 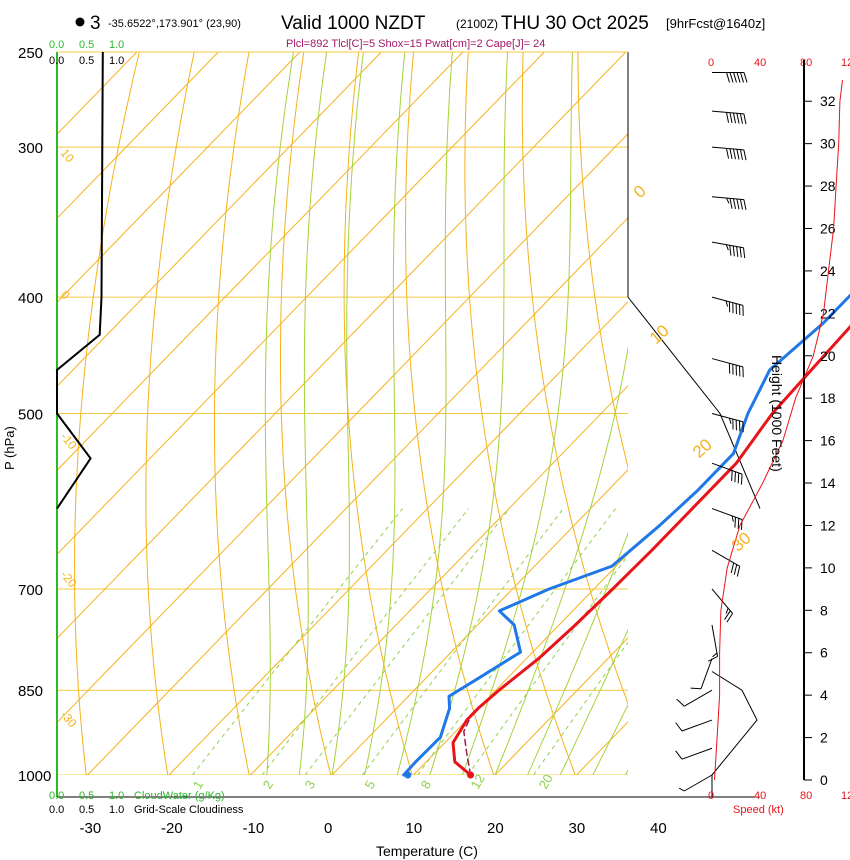 What do you see at coordinates (353, 23) in the screenshot?
I see `valid-time-title: Valid 1000 NZDT` at bounding box center [353, 23].